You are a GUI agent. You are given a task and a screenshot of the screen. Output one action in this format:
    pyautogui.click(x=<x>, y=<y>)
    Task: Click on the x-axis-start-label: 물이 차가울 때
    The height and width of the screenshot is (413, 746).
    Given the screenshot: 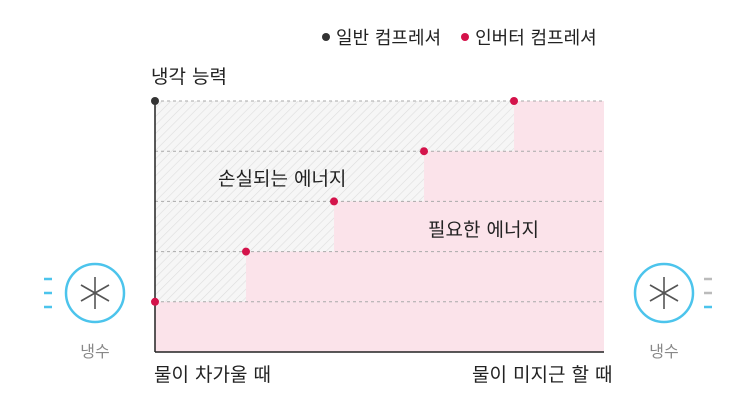 What is the action you would take?
    pyautogui.click(x=212, y=375)
    